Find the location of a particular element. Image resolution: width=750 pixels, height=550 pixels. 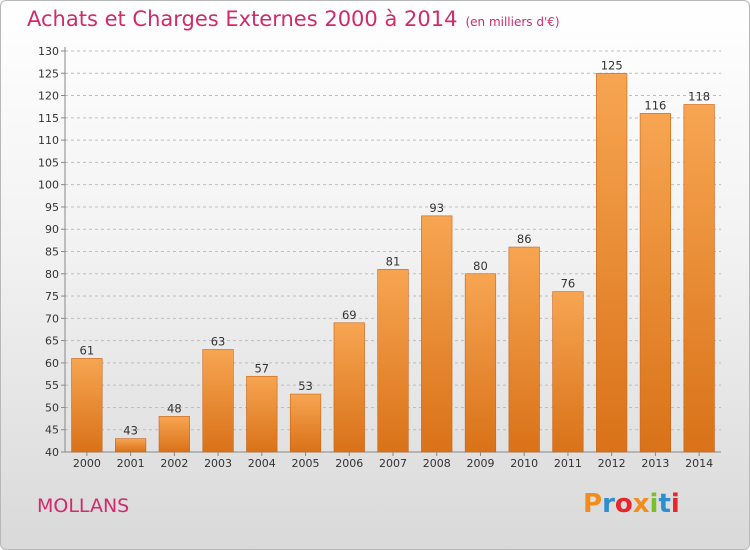

y-tick-label: 105 is located at coordinates (48, 162).